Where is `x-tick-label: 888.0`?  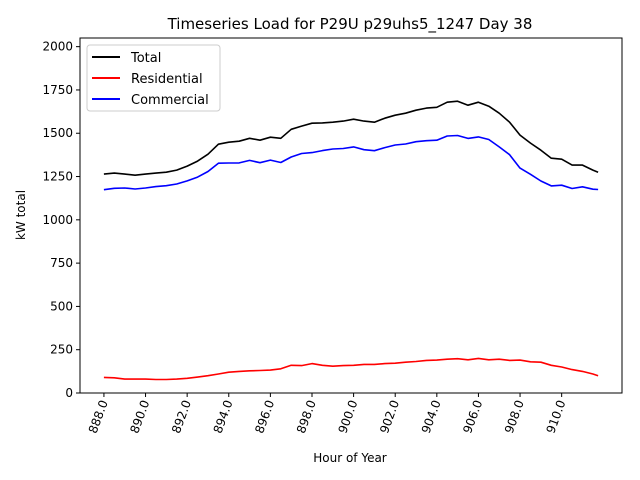
x-tick-label: 888.0 is located at coordinates (98, 416).